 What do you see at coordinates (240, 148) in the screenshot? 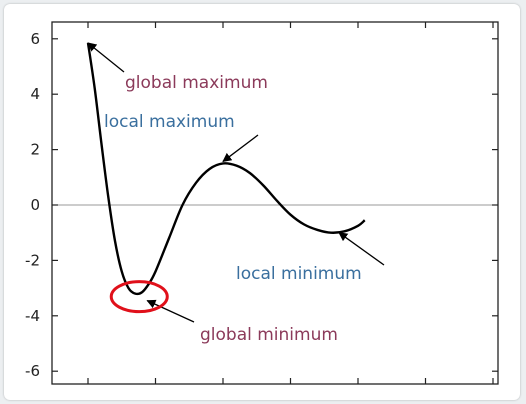
I see `local-maximum-arrow` at bounding box center [240, 148].